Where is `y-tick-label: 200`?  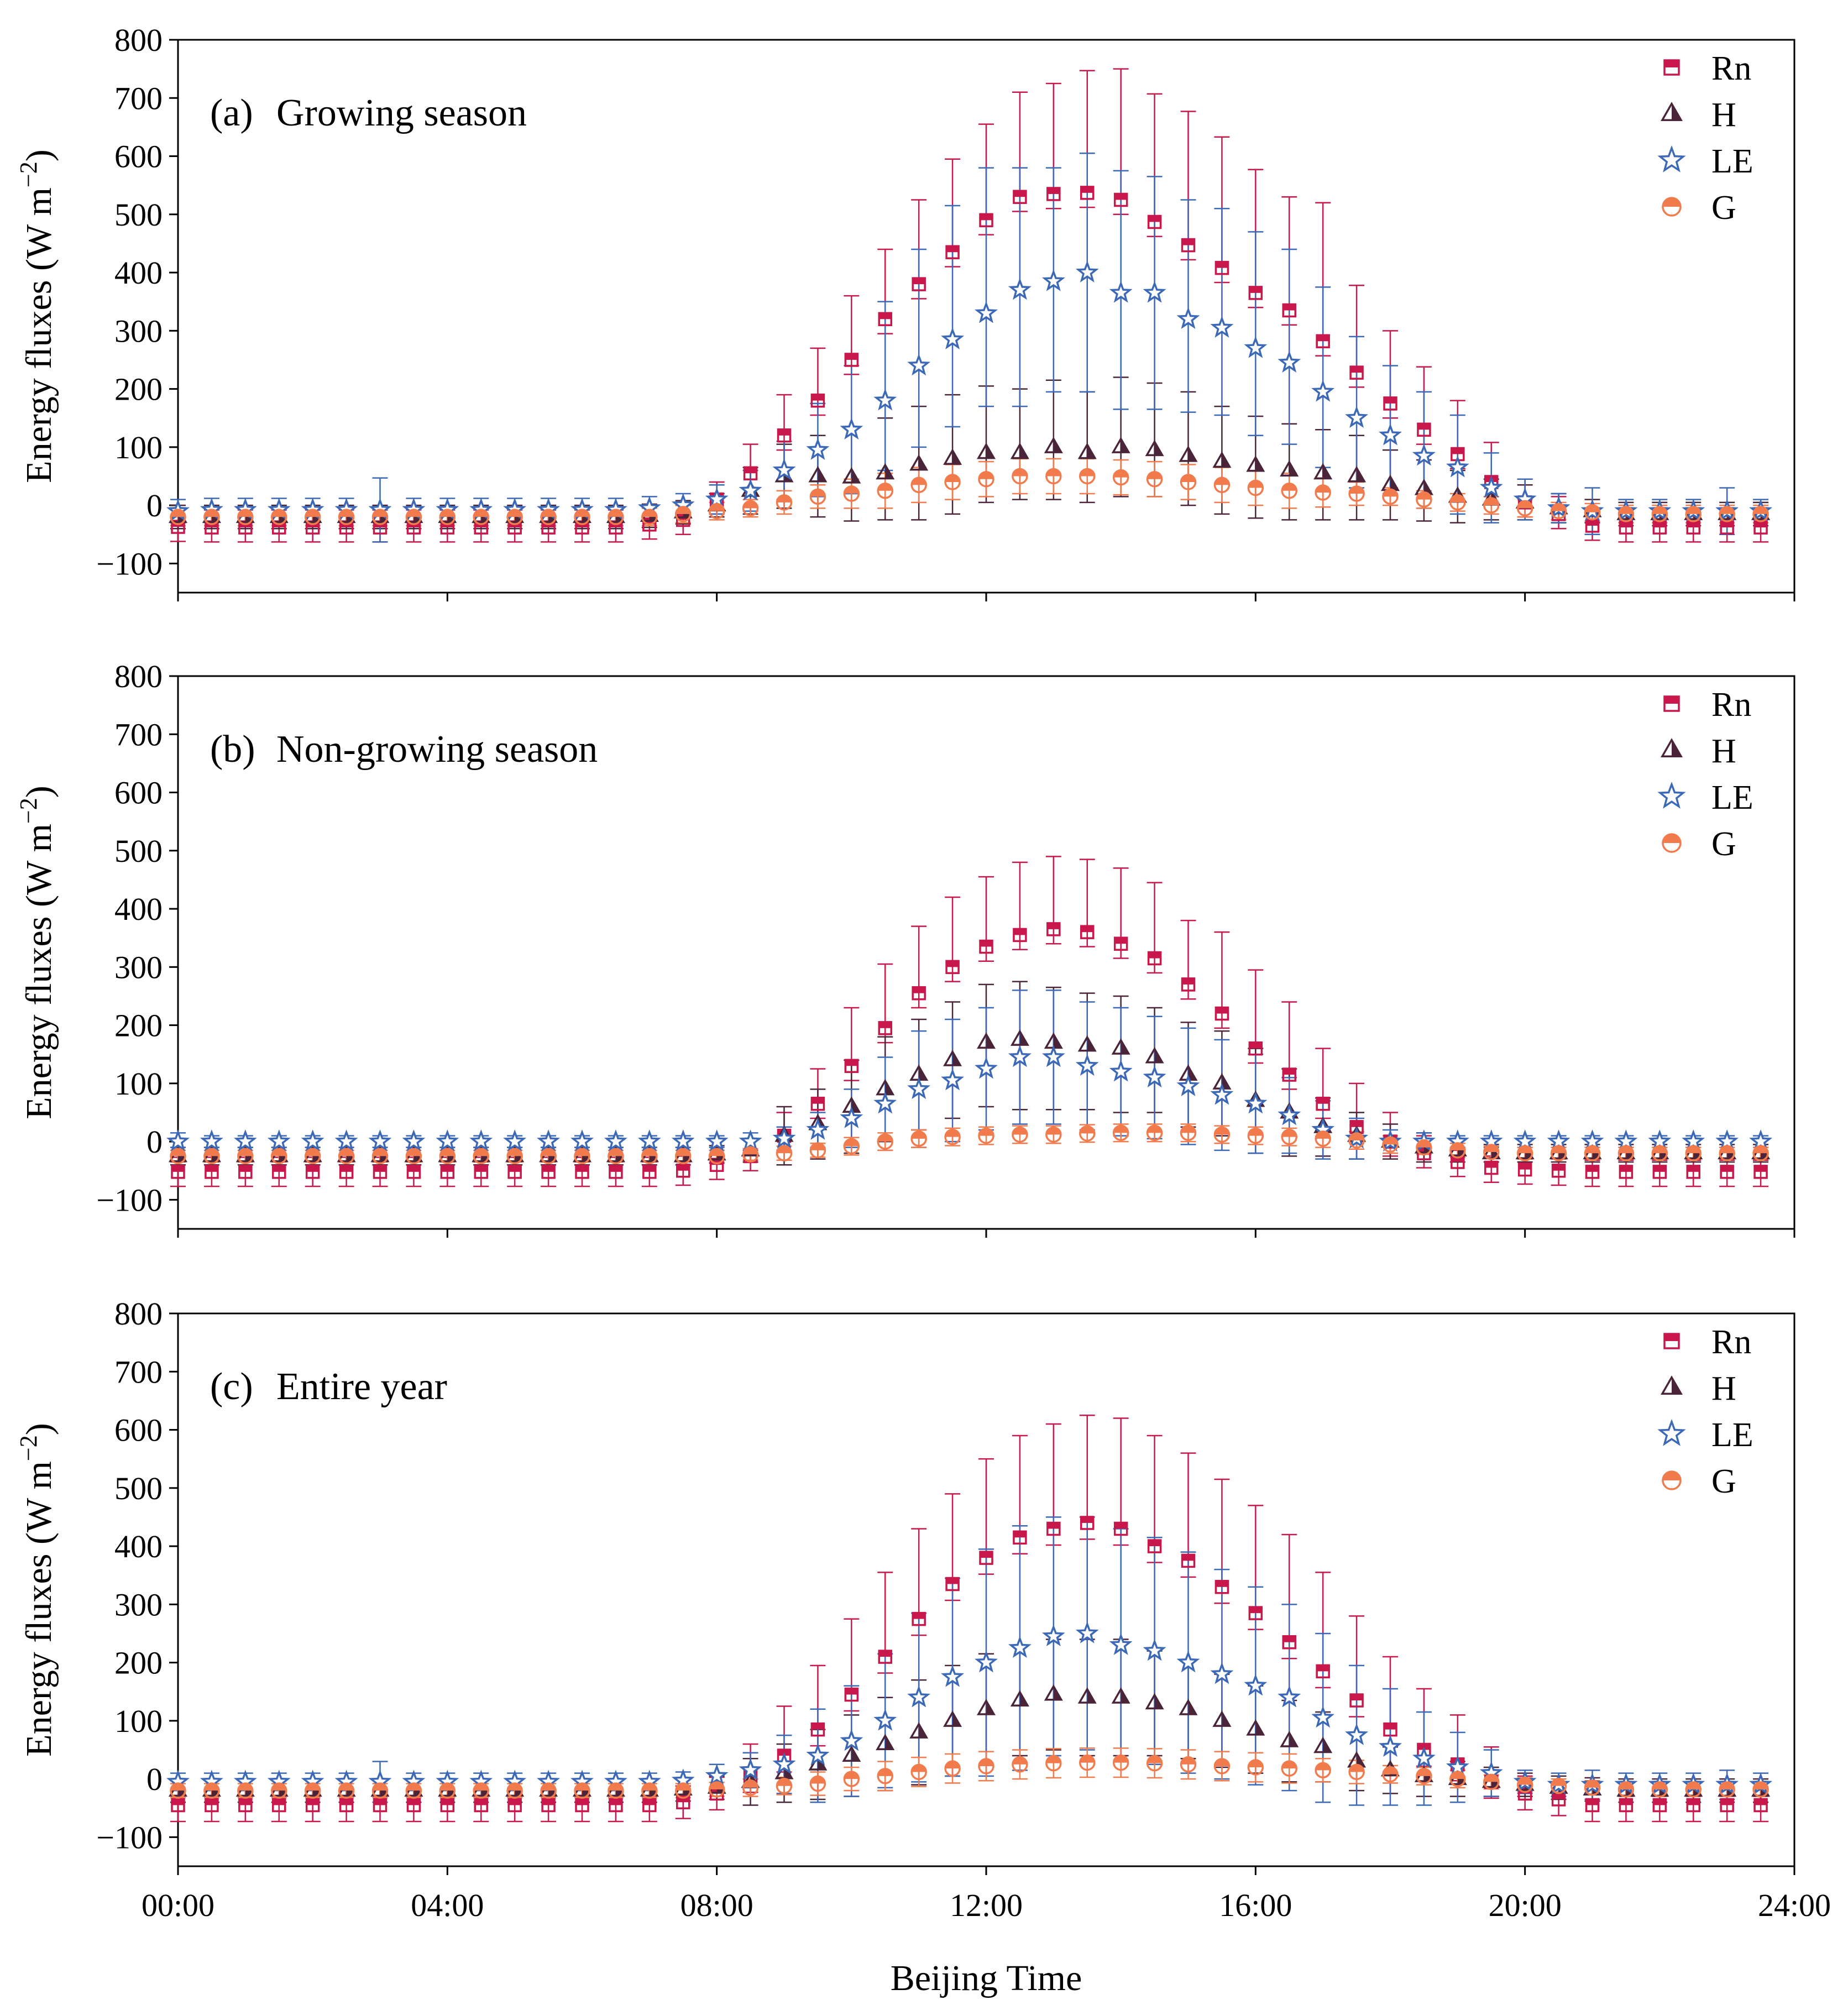 y-tick-label: 200 is located at coordinates (138, 1663).